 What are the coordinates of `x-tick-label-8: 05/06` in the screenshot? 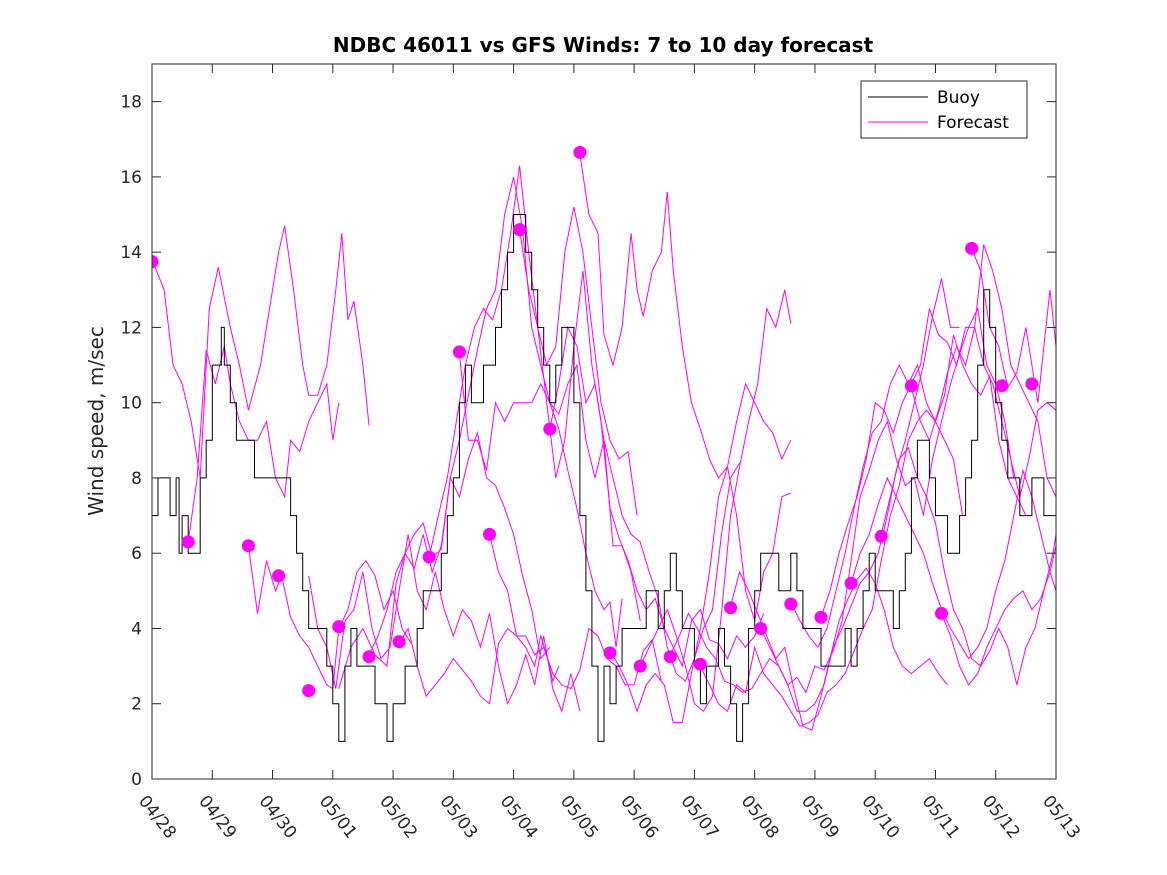 It's located at (639, 817).